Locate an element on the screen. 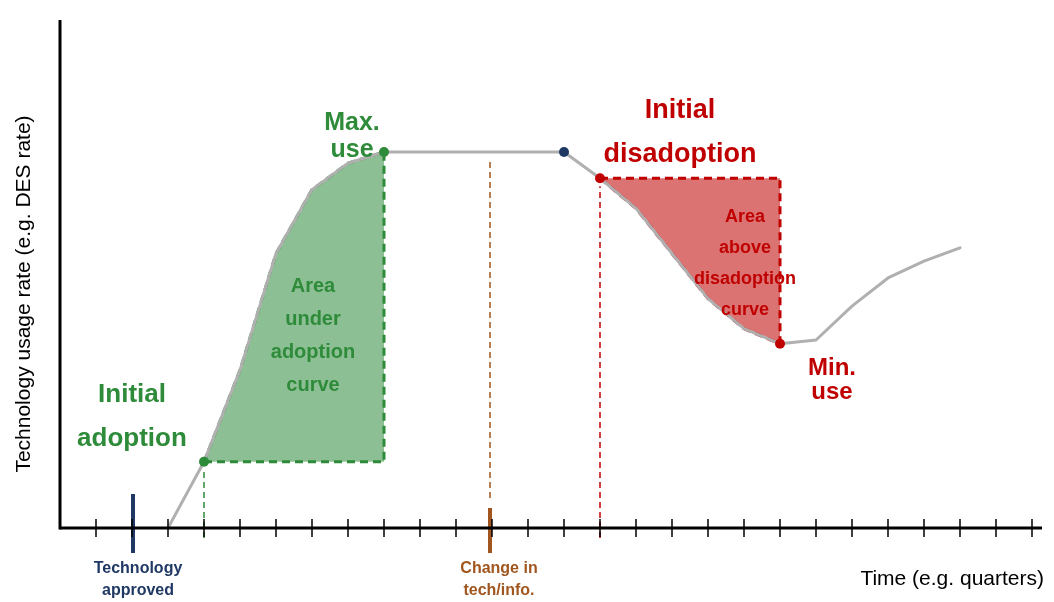 Image resolution: width=1054 pixels, height=602 pixels. annotation: Max. use is located at coordinates (352, 134).